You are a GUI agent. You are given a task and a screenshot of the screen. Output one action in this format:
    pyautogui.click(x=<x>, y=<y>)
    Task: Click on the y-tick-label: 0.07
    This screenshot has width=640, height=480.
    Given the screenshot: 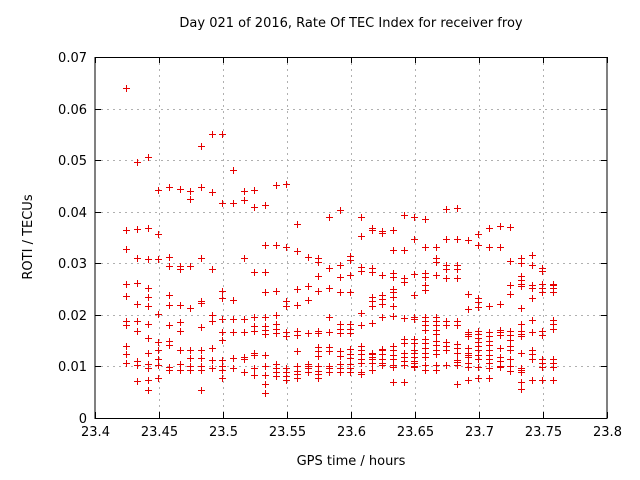 What is the action you would take?
    pyautogui.click(x=72, y=58)
    